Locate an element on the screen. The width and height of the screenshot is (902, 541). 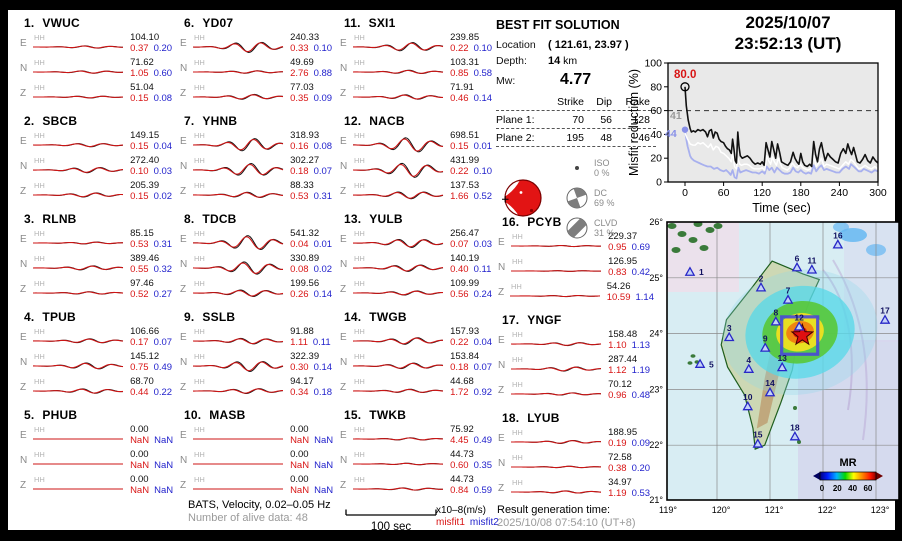
col-strike: Strike is located at coordinates (570, 101).